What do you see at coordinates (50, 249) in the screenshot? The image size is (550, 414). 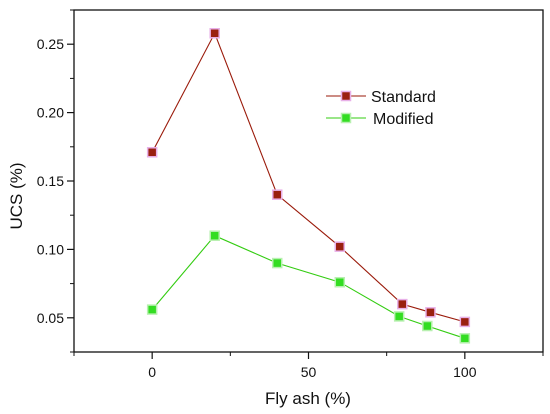 I see `y-tick-label: 0.10` at bounding box center [50, 249].